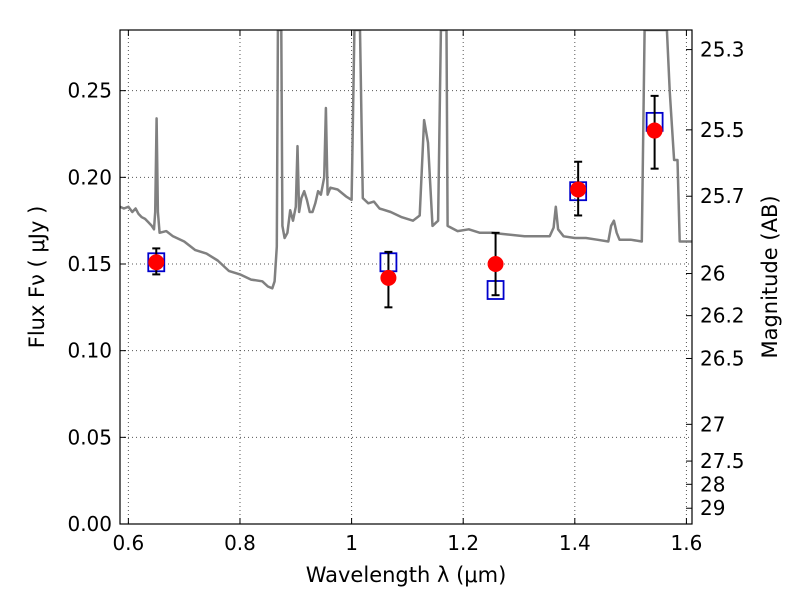 This screenshot has width=800, height=600. Describe the element at coordinates (770, 276) in the screenshot. I see `y-right-axis-label: Magnitude (AB)` at that location.